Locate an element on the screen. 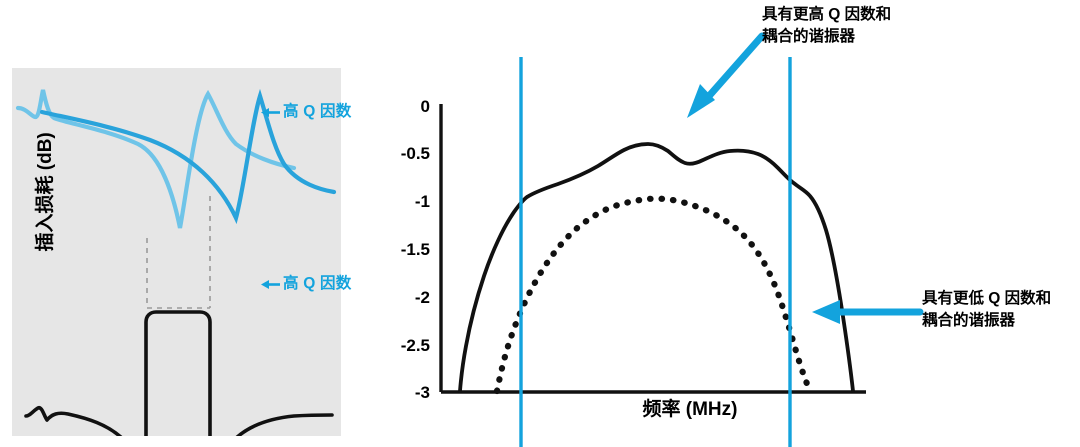 The image size is (1080, 447). callout-higher-q: 具有更高 Q 因数和 耦合的谐振器 is located at coordinates (826, 26).